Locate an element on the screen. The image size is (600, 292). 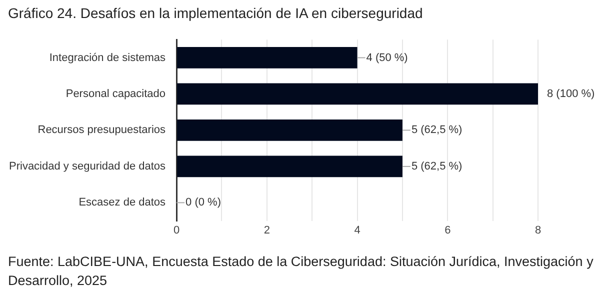
source-note: Fuente: LabCIBE-UNA, Encuesta Estado de la Ciberseguridad: Situación Jurídica, Investigación y Desarrollo, 2025 is located at coordinates (301, 271).